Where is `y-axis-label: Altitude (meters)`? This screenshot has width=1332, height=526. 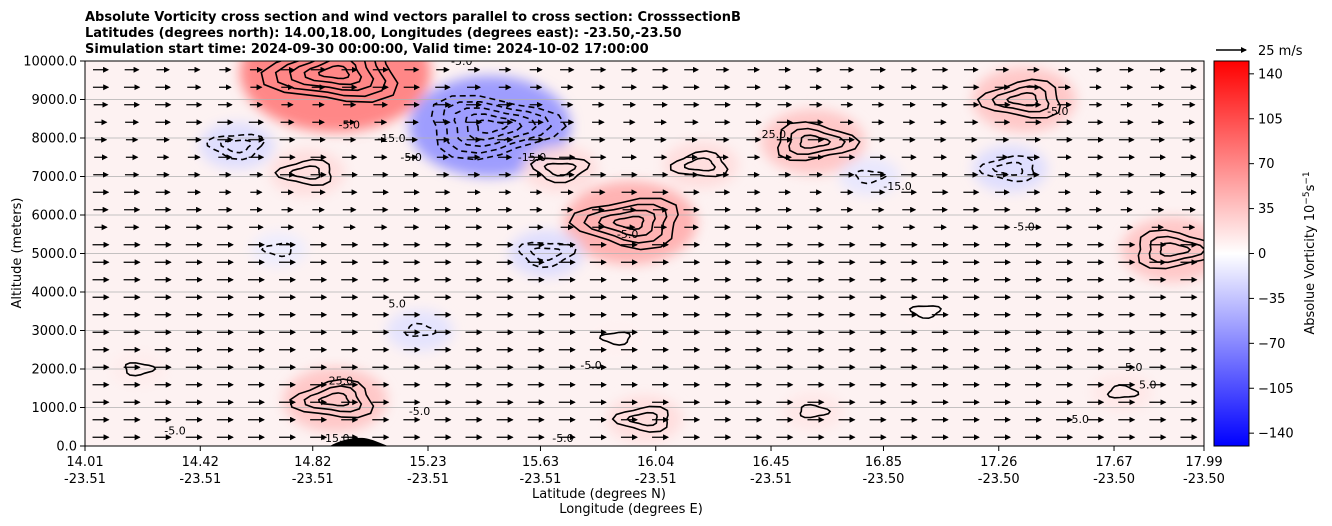
y-axis-label: Altitude (meters) is located at coordinates (17, 253).